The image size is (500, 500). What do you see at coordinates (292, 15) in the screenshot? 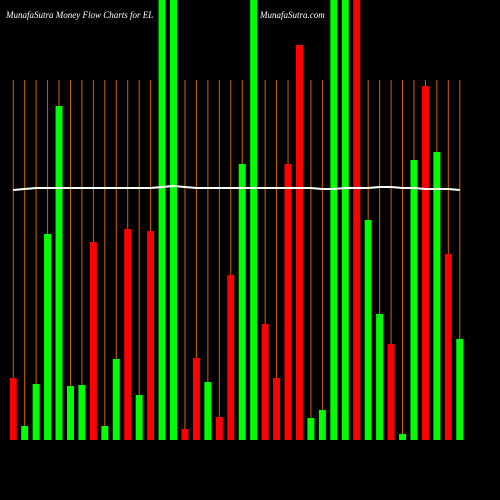
I see `chart-source: MunafaSutra.com` at bounding box center [292, 15].